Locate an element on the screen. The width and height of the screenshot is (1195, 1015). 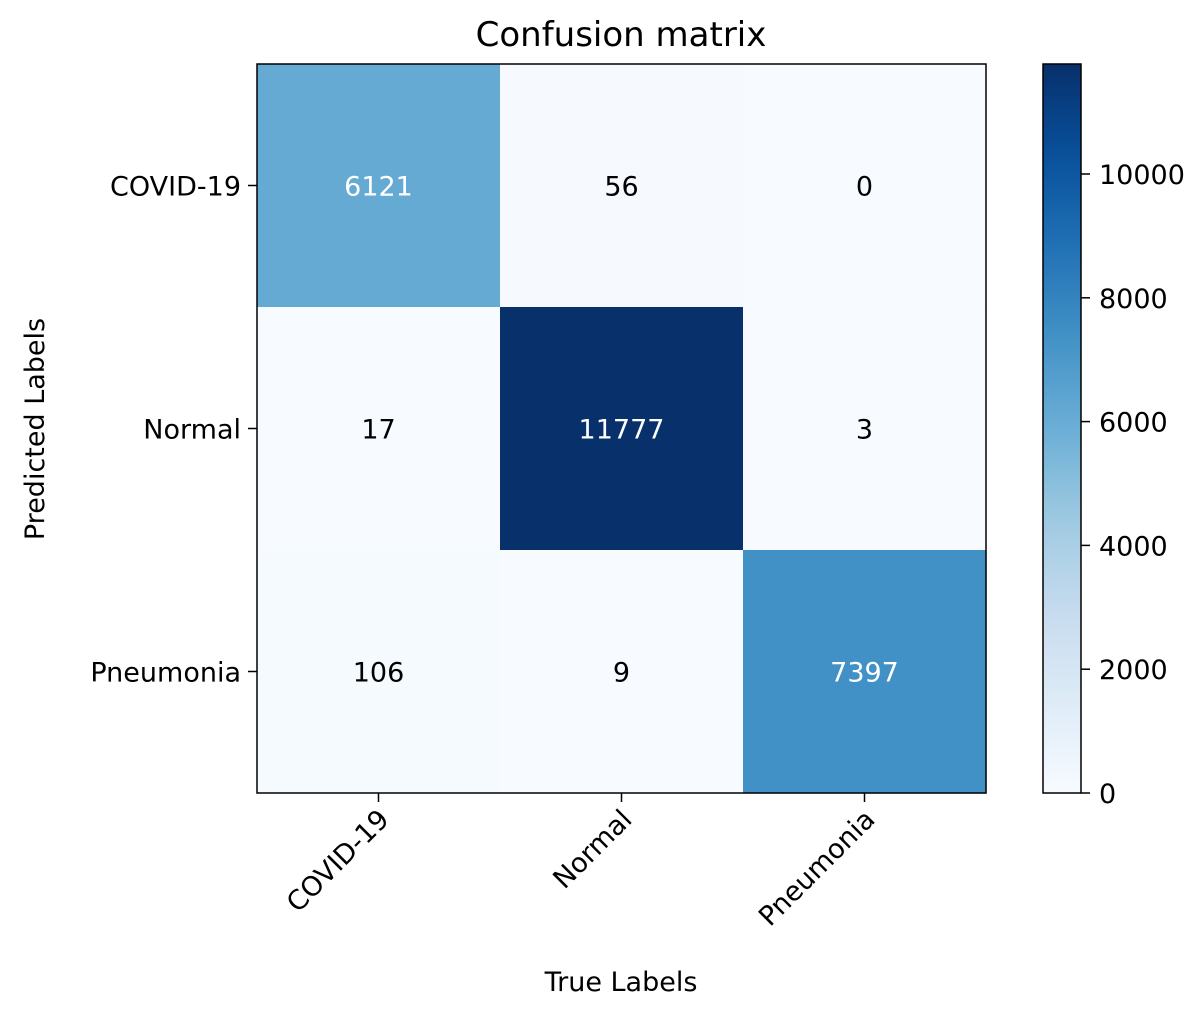
cell-value-label: 106 is located at coordinates (379, 673).